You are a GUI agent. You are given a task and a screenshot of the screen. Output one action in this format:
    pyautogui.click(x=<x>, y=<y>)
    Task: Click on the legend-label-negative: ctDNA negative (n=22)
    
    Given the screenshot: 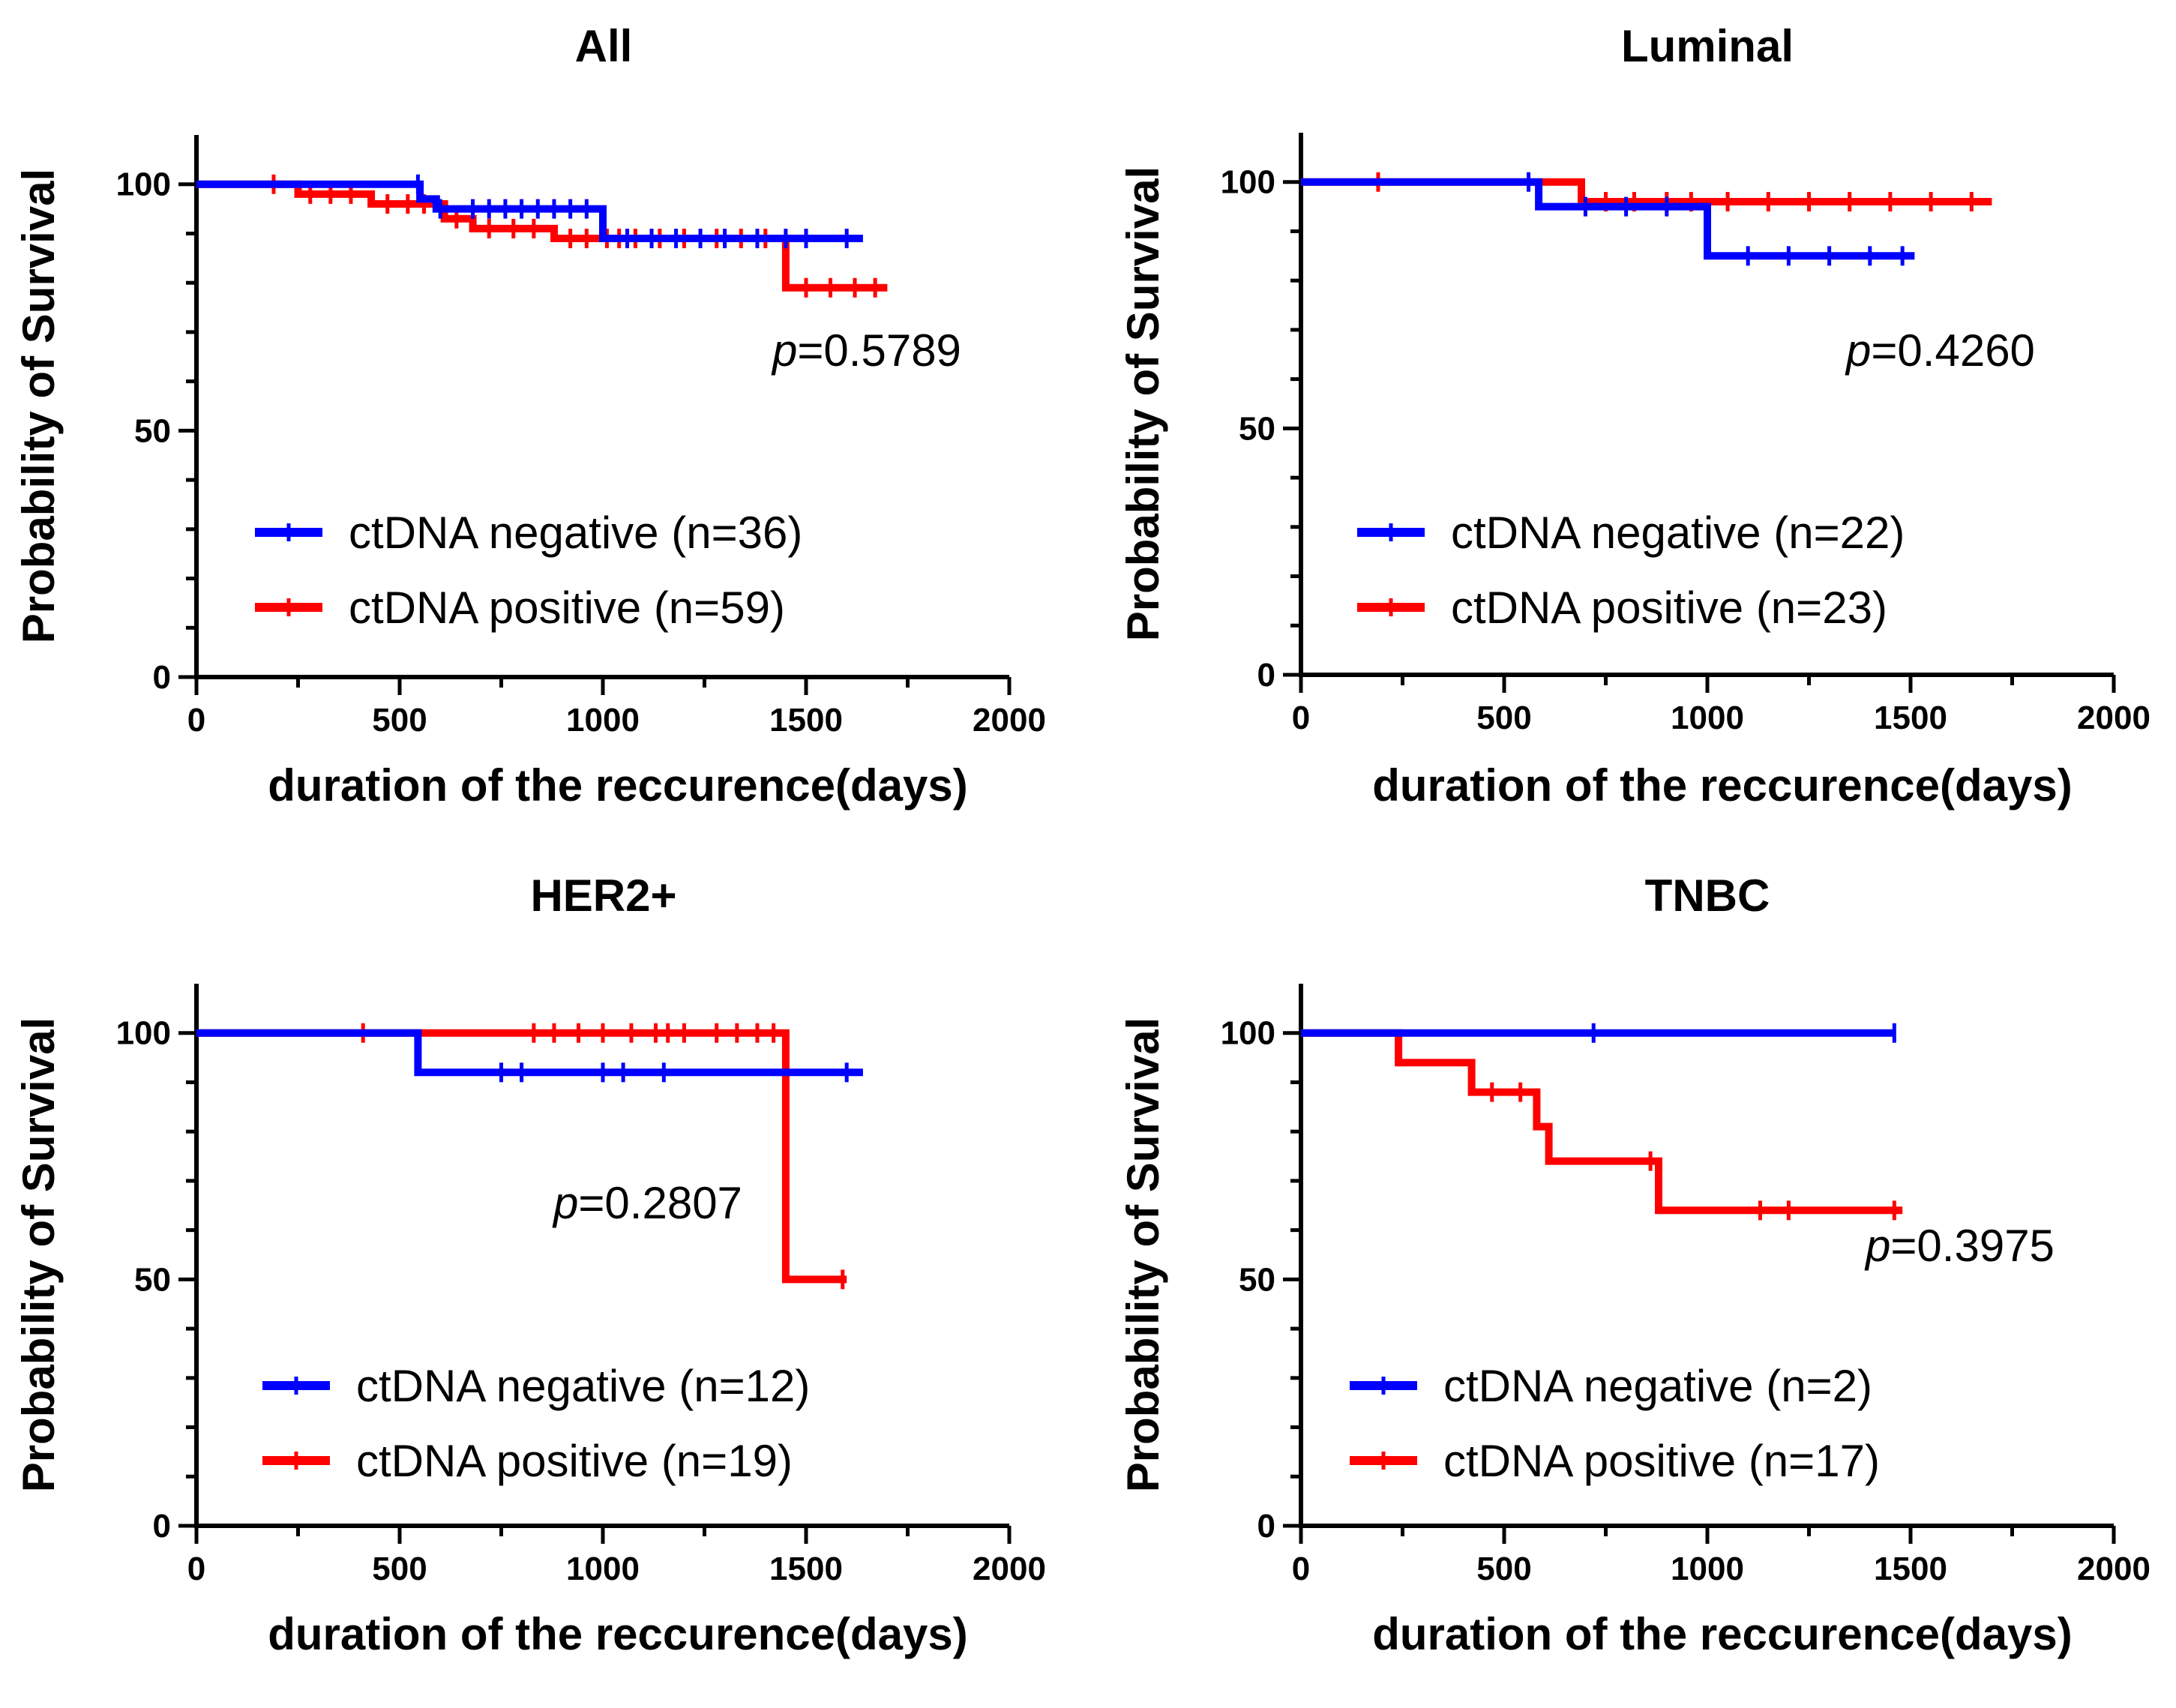 What is the action you would take?
    pyautogui.click(x=1678, y=533)
    